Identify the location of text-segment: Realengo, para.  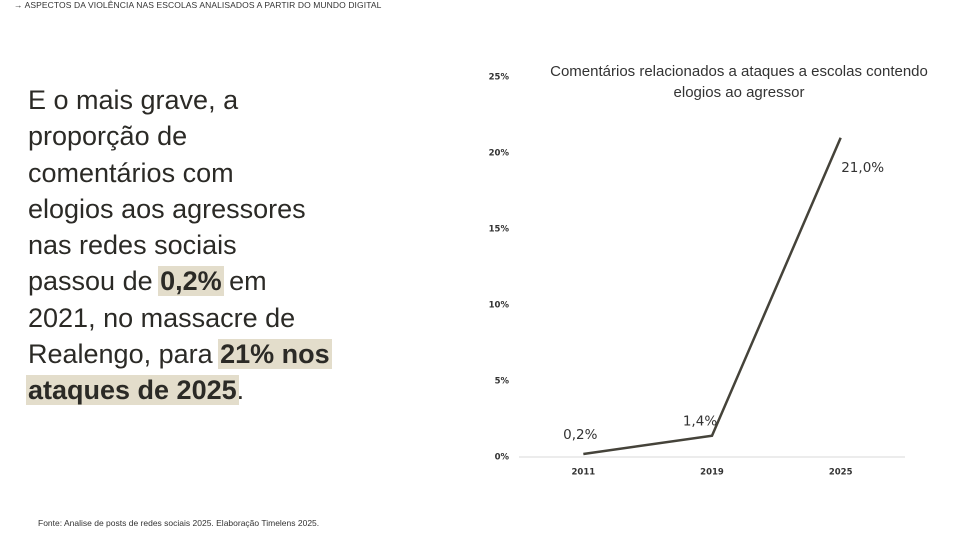
(124, 354).